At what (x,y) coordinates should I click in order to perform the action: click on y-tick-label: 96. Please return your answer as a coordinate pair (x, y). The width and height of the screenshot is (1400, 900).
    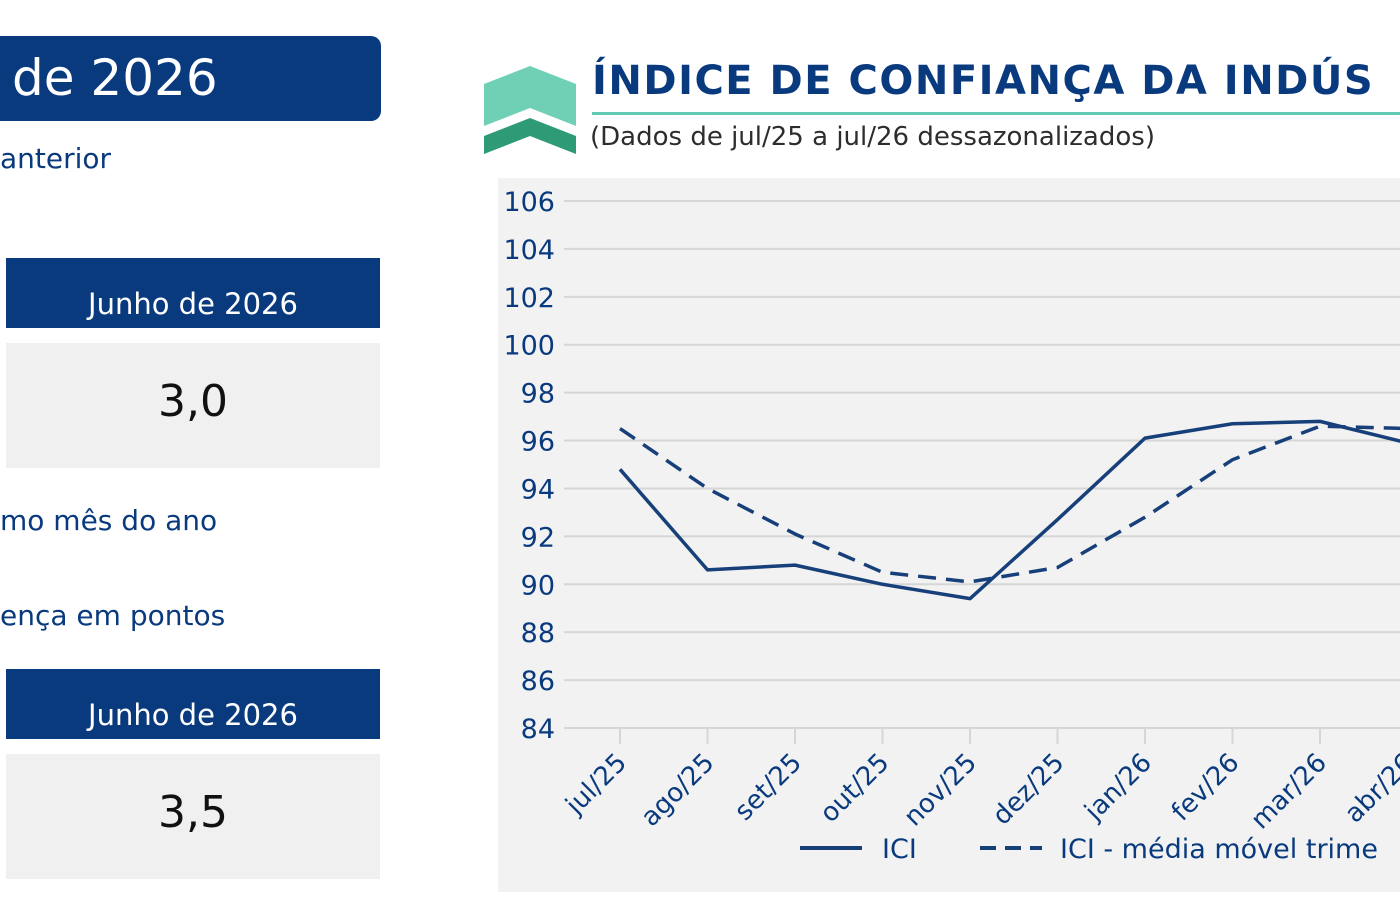
    Looking at the image, I should click on (538, 442).